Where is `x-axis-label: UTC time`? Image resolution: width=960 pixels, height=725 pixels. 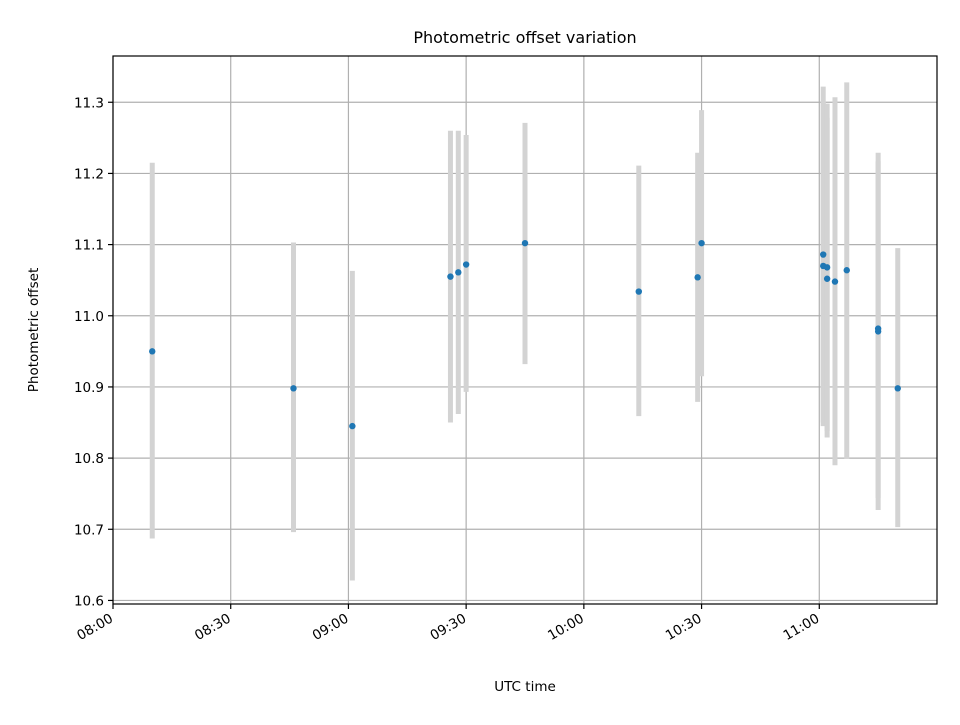 x-axis-label: UTC time is located at coordinates (525, 687).